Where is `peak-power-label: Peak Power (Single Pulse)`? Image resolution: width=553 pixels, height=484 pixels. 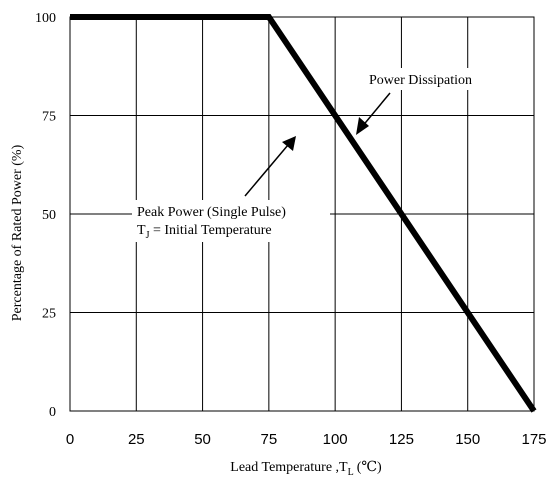
peak-power-label: Peak Power (Single Pulse) is located at coordinates (211, 212).